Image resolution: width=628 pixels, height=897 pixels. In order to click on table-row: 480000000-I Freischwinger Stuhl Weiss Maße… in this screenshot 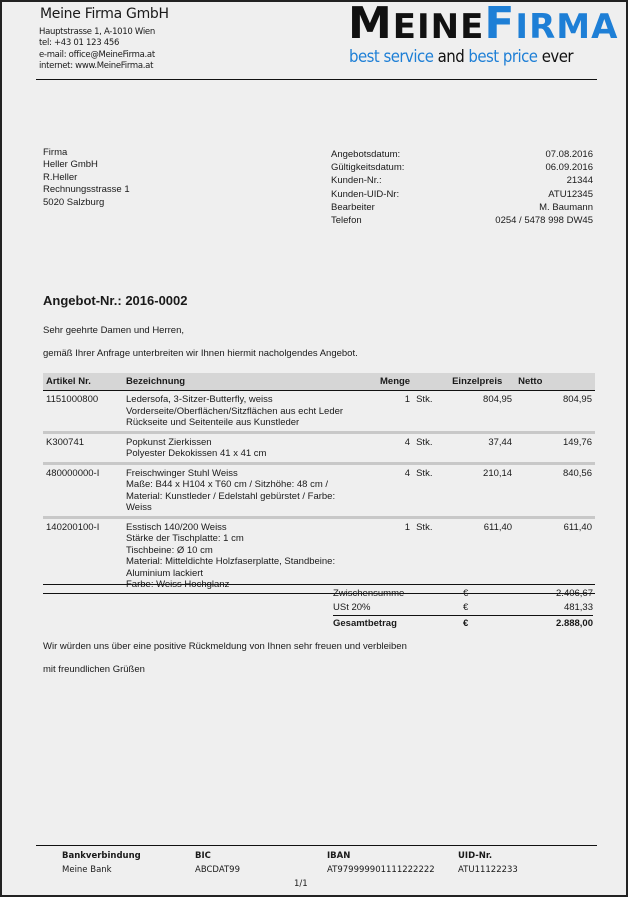, I will do `click(319, 491)`.